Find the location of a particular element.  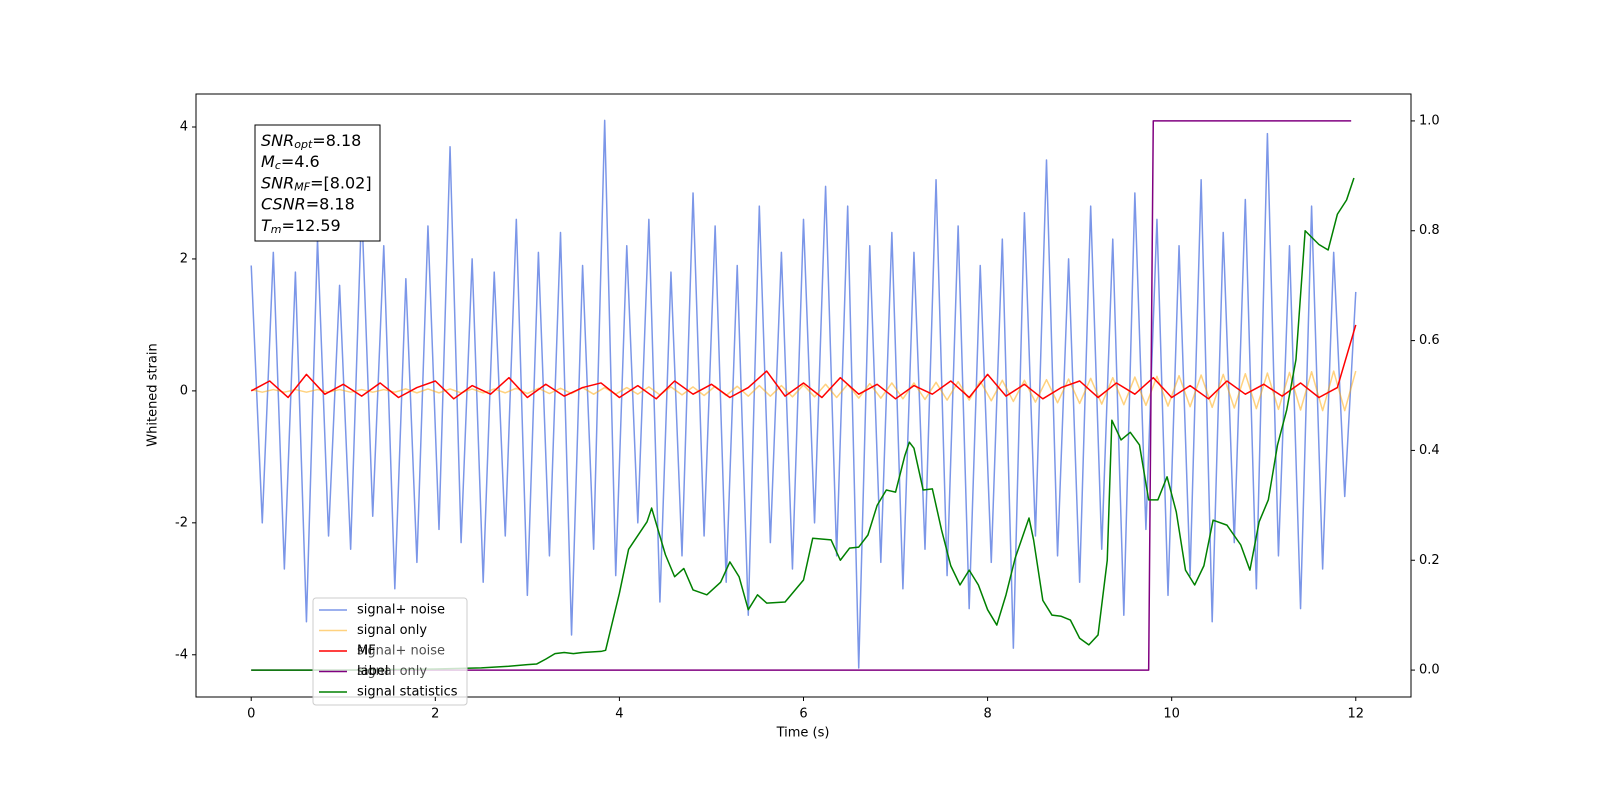

annotation-line: SNRMF=[8.02] is located at coordinates (316, 183).